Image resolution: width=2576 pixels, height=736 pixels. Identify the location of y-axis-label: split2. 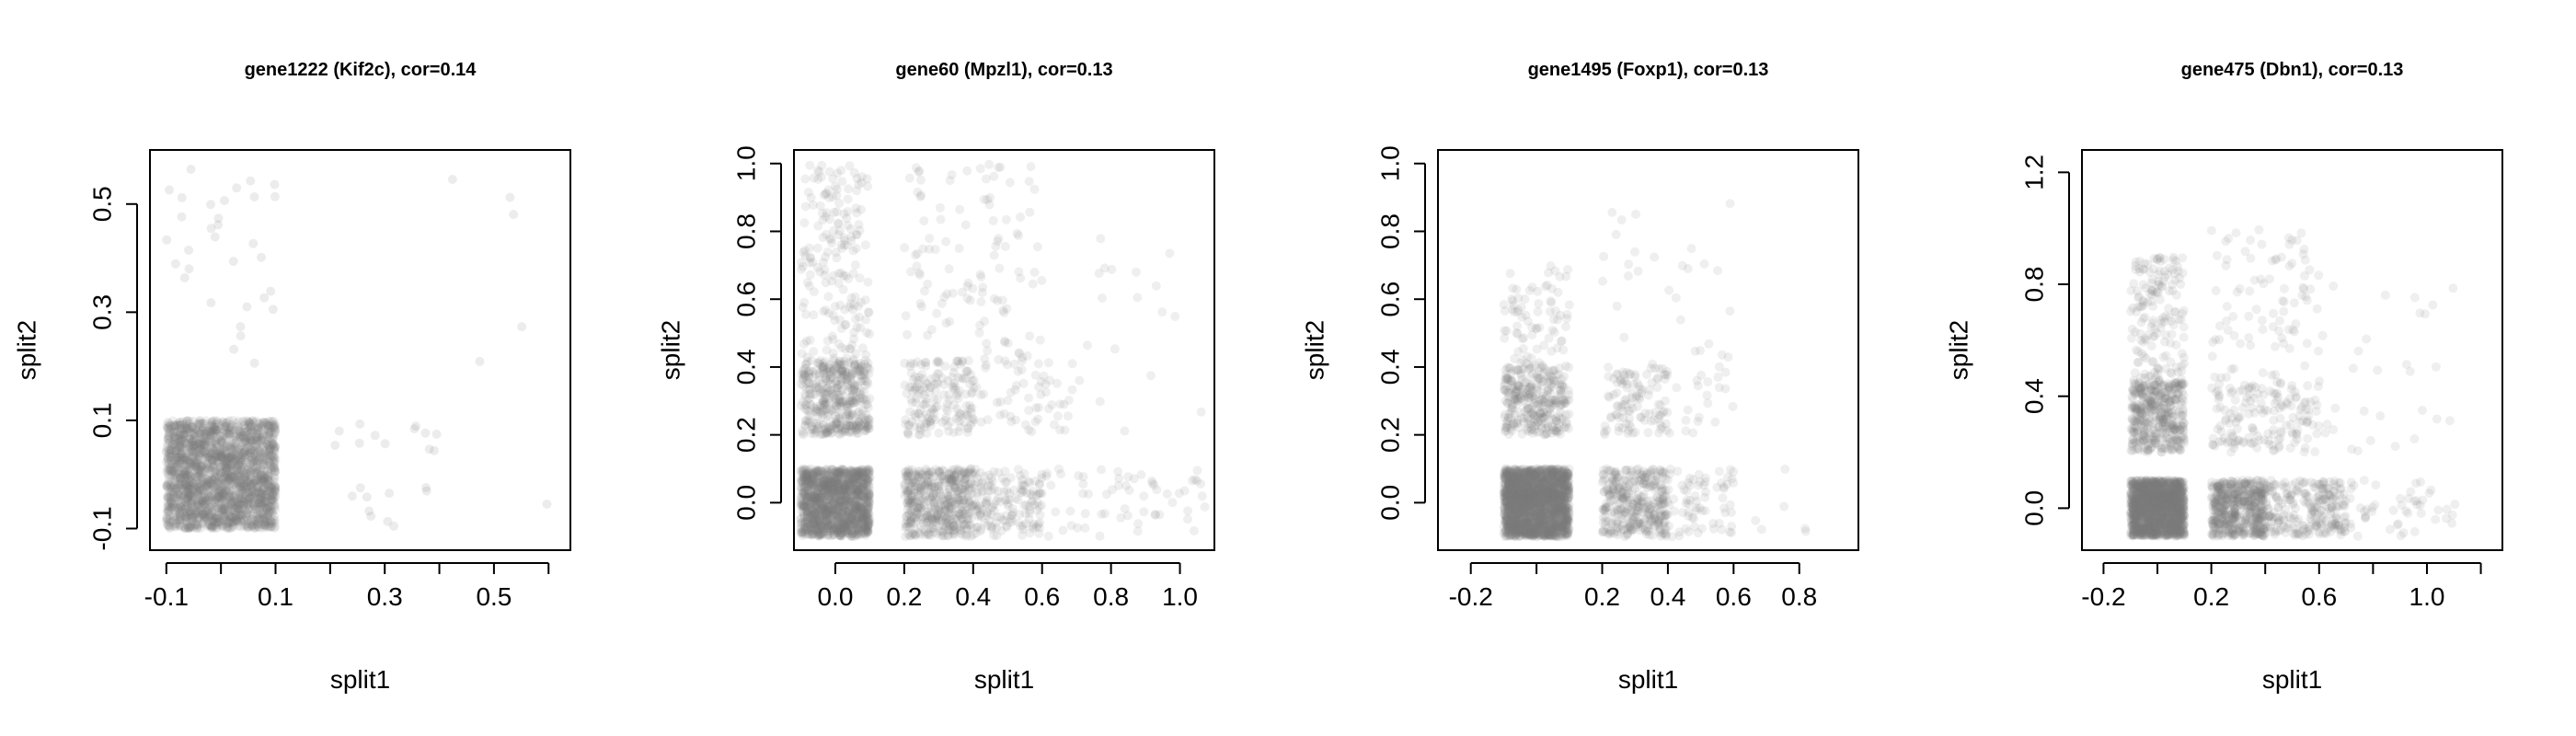
(27, 350).